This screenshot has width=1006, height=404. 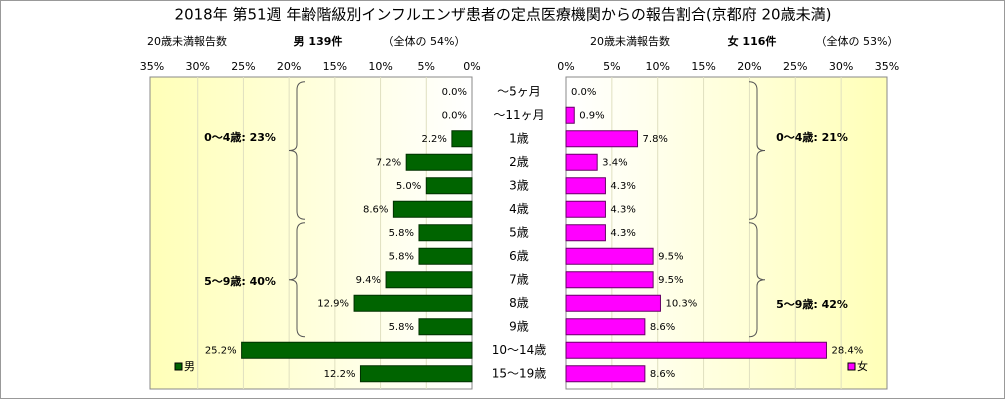 I want to click on value-label: 3.4%, so click(x=614, y=162).